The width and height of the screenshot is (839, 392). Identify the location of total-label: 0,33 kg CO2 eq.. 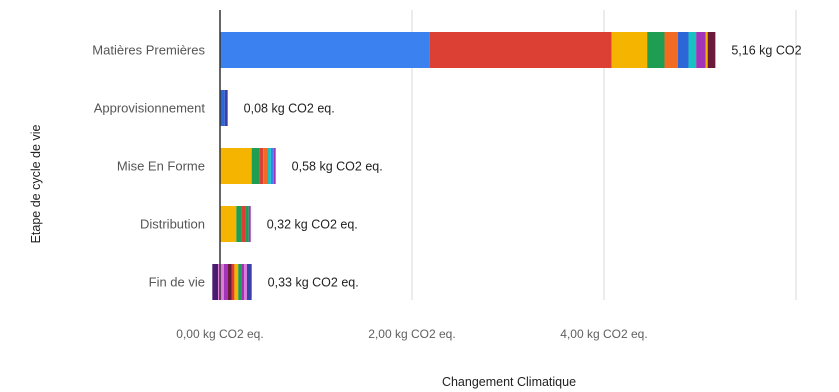
(313, 283).